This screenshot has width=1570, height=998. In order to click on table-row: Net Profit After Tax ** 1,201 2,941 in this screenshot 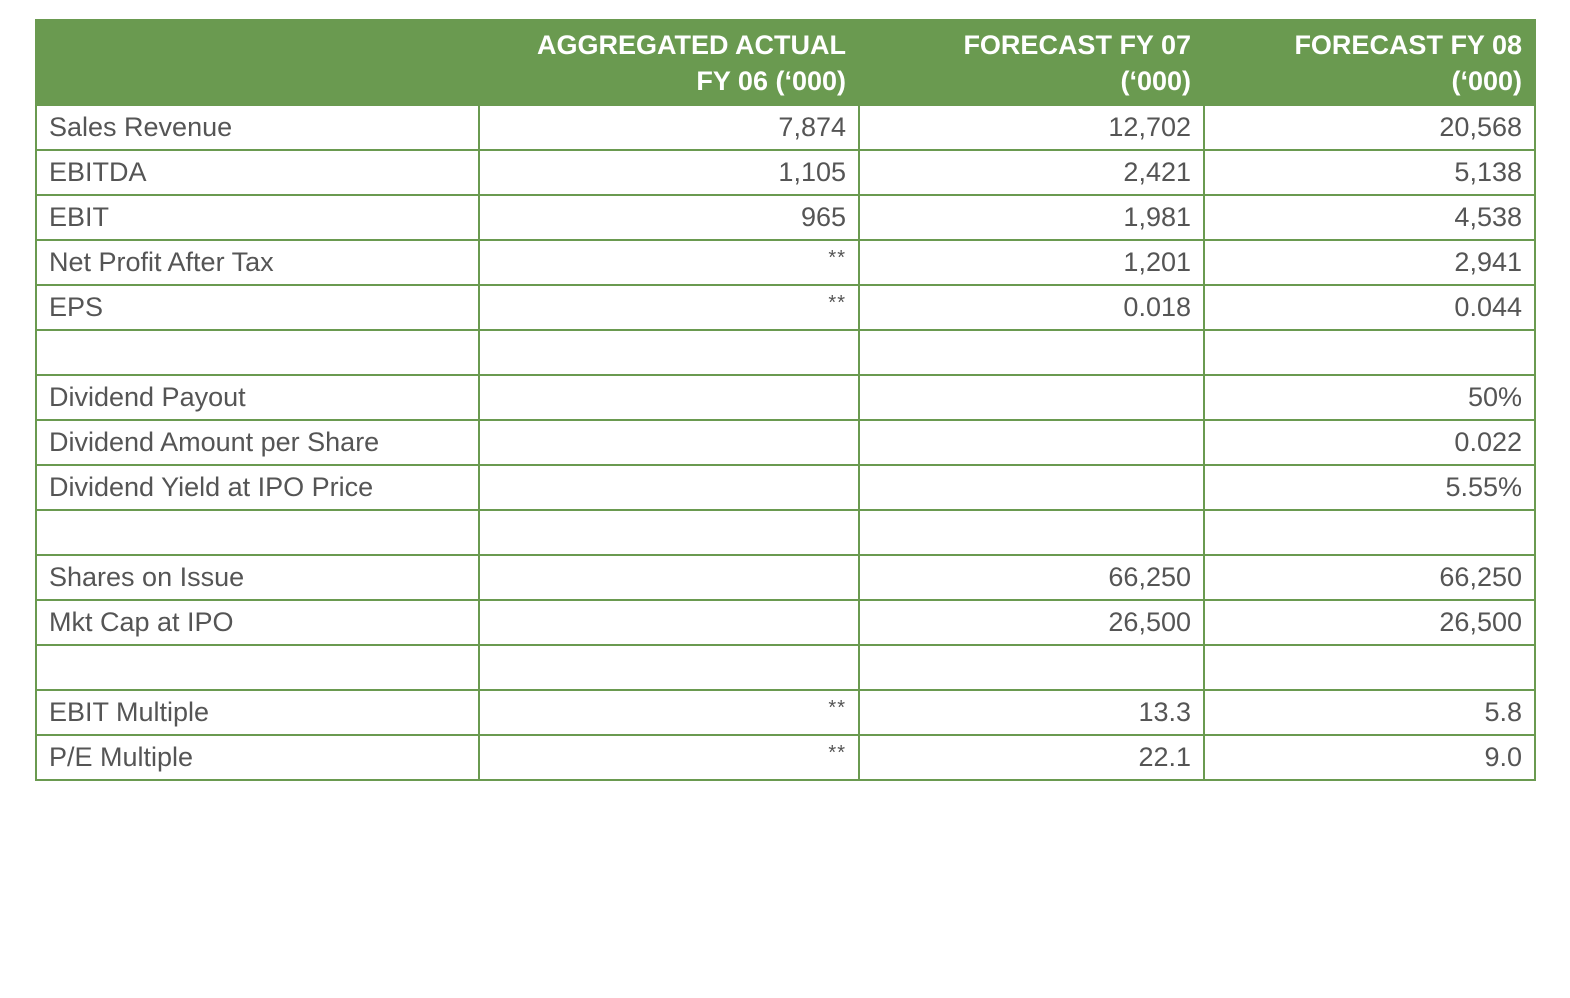, I will do `click(785, 262)`.